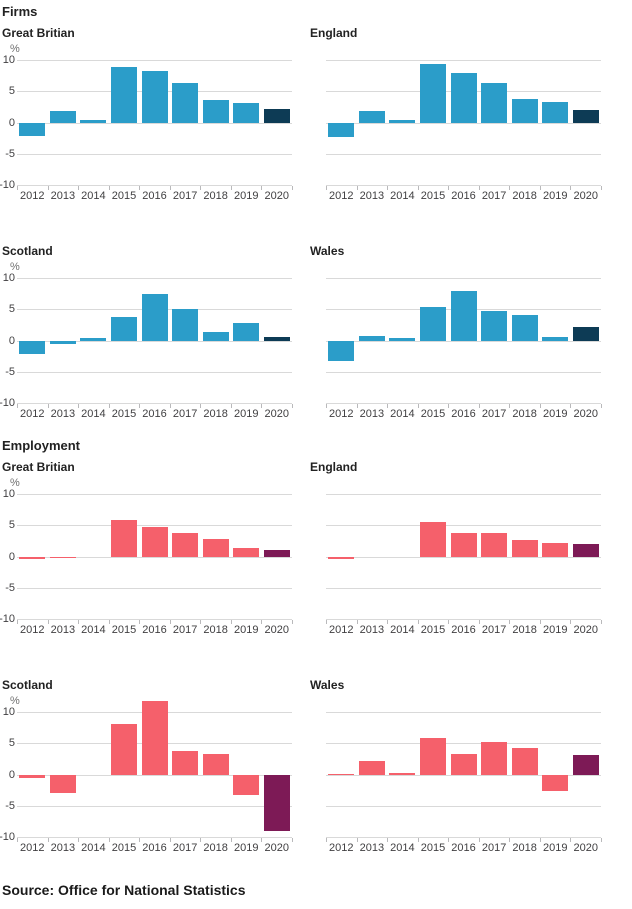 The height and width of the screenshot is (909, 632). What do you see at coordinates (334, 33) in the screenshot?
I see `chart-title: England` at bounding box center [334, 33].